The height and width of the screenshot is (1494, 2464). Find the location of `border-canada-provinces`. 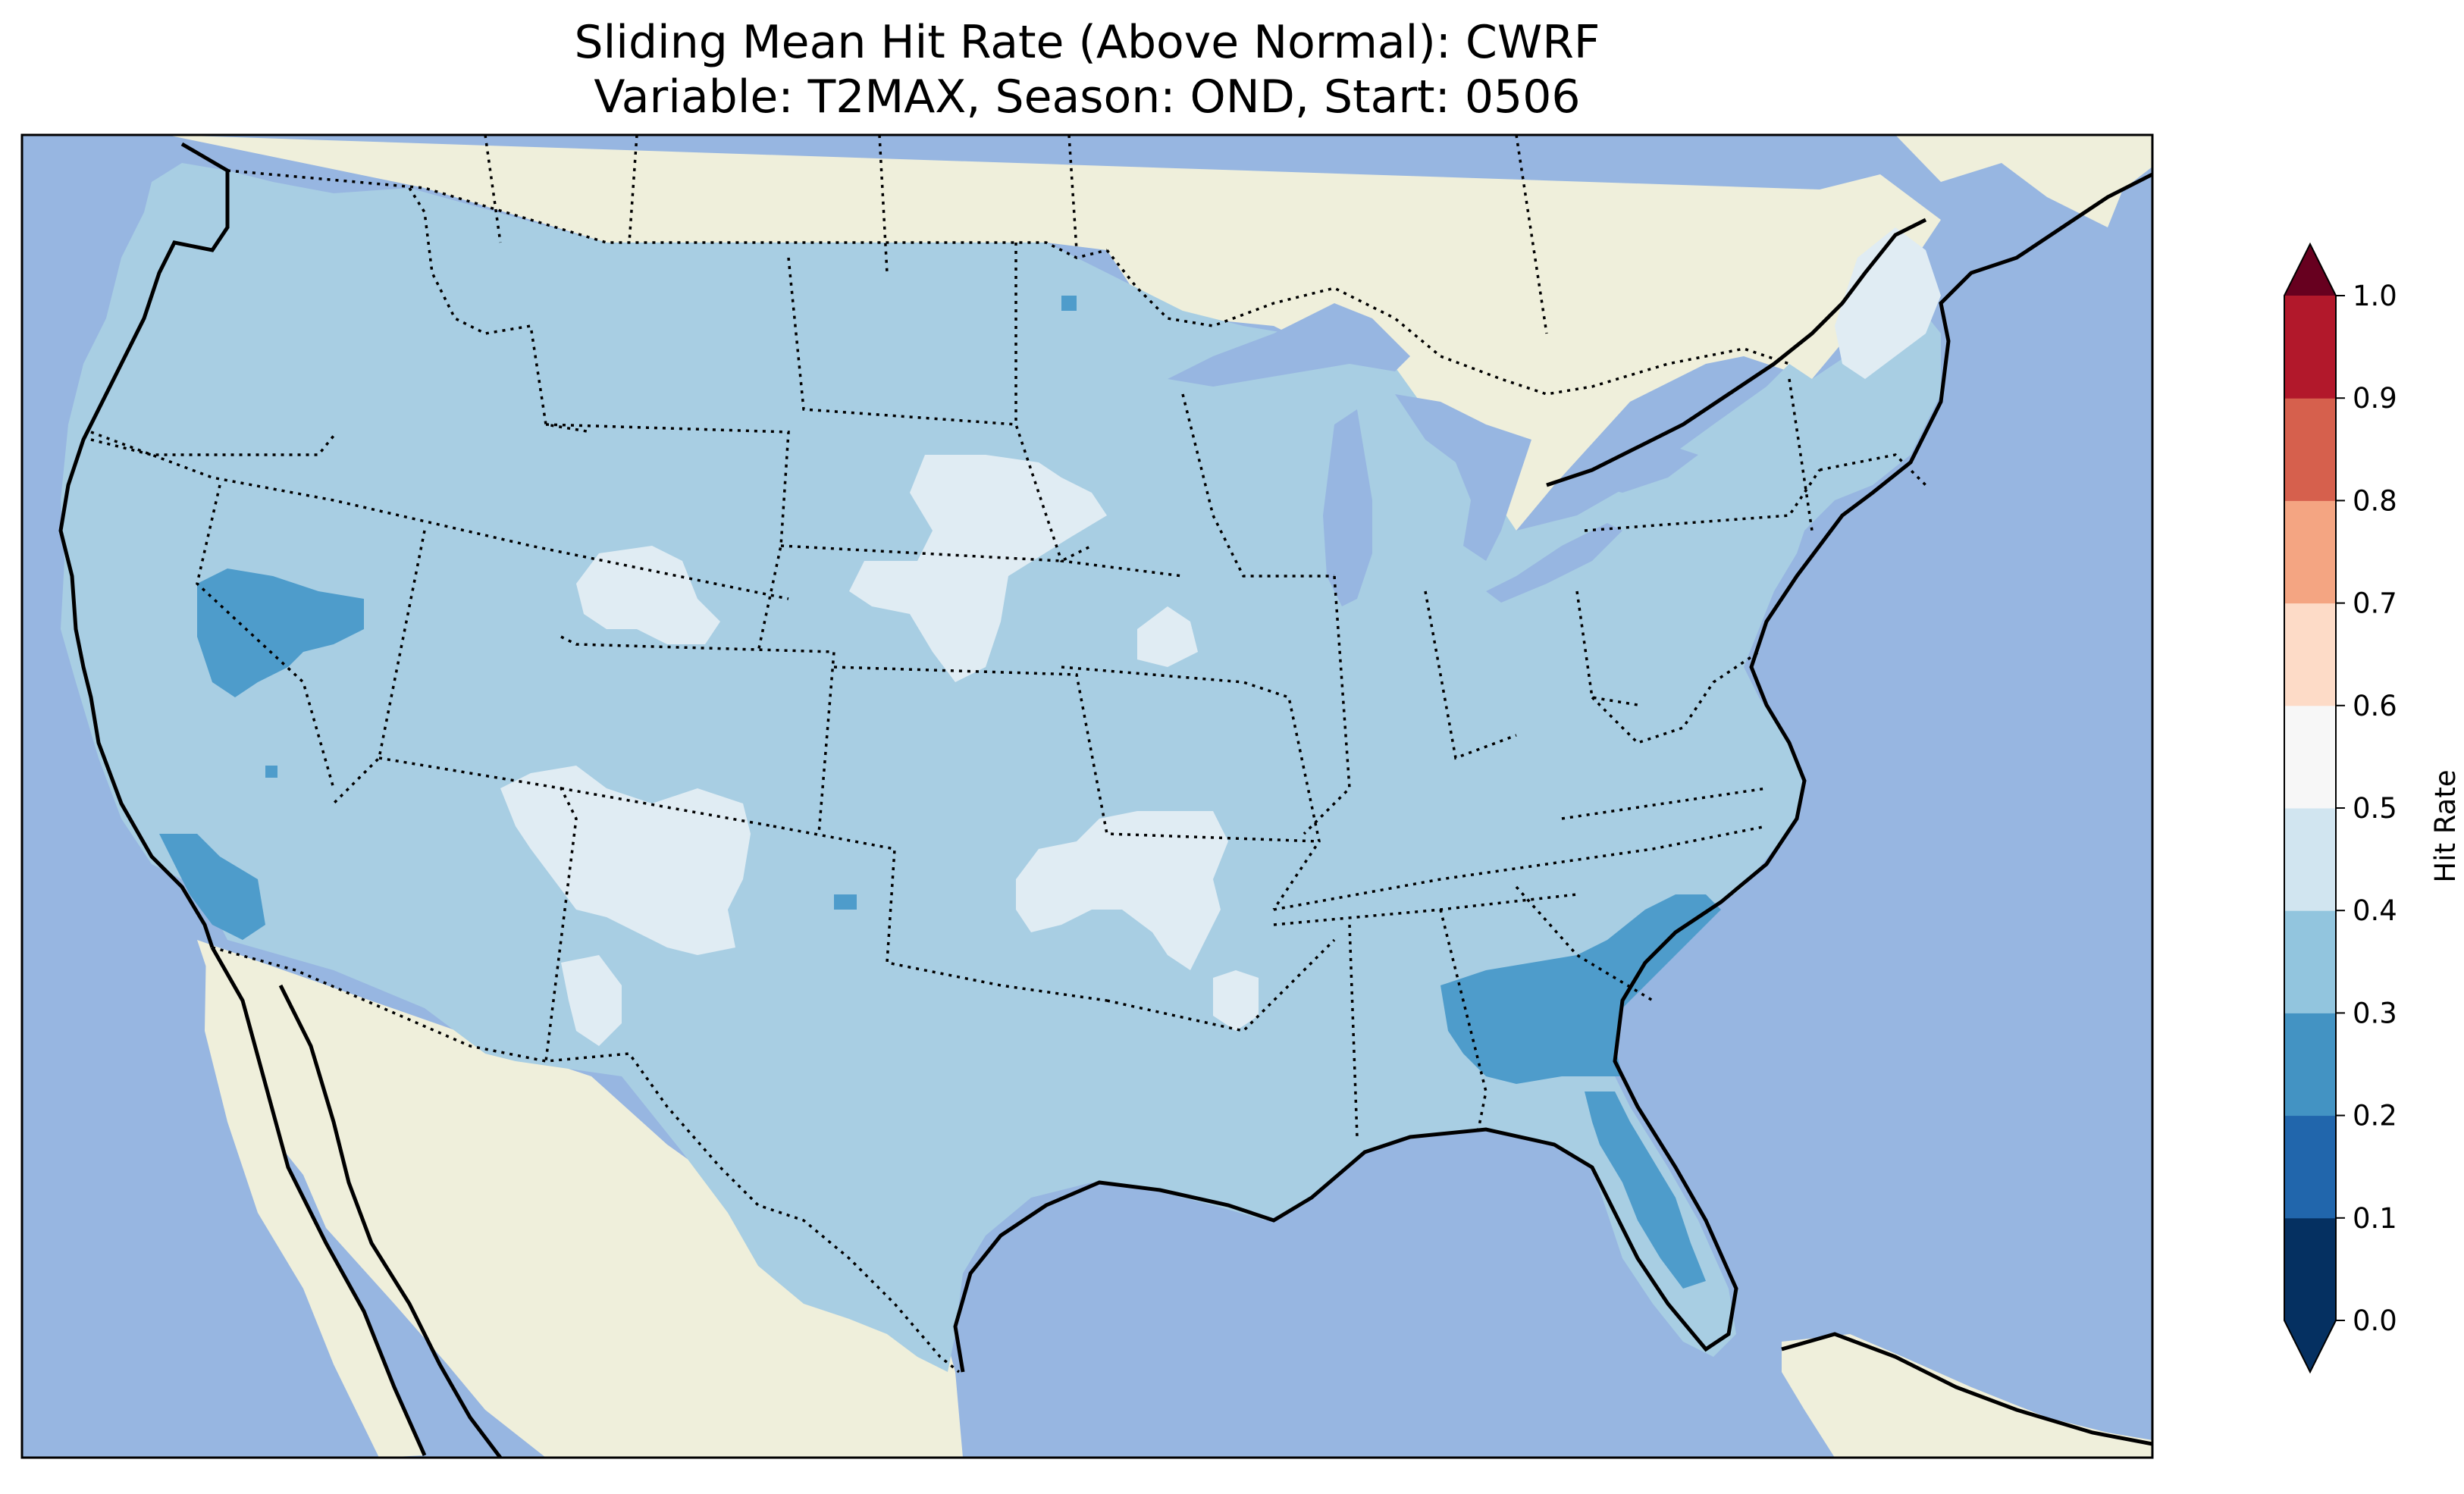

border-canada-provinces is located at coordinates (1016, 234).